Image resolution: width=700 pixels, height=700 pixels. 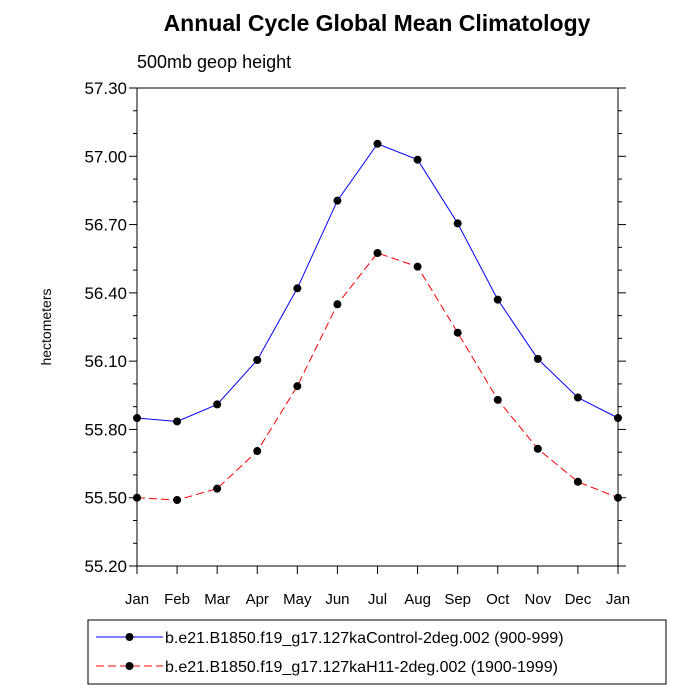 I want to click on y-tick-label: 55.80, so click(x=105, y=429).